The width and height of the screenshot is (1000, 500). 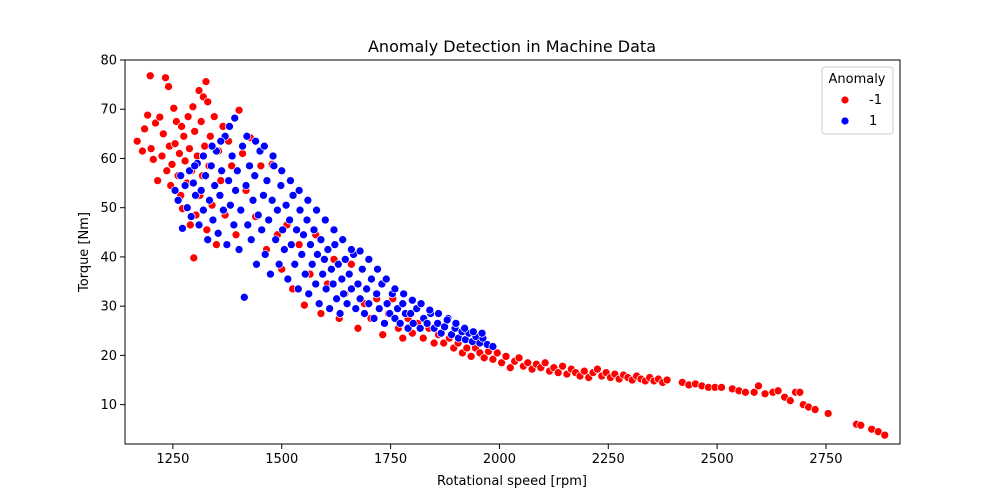 I want to click on y-tick-label: 60, so click(x=108, y=159).